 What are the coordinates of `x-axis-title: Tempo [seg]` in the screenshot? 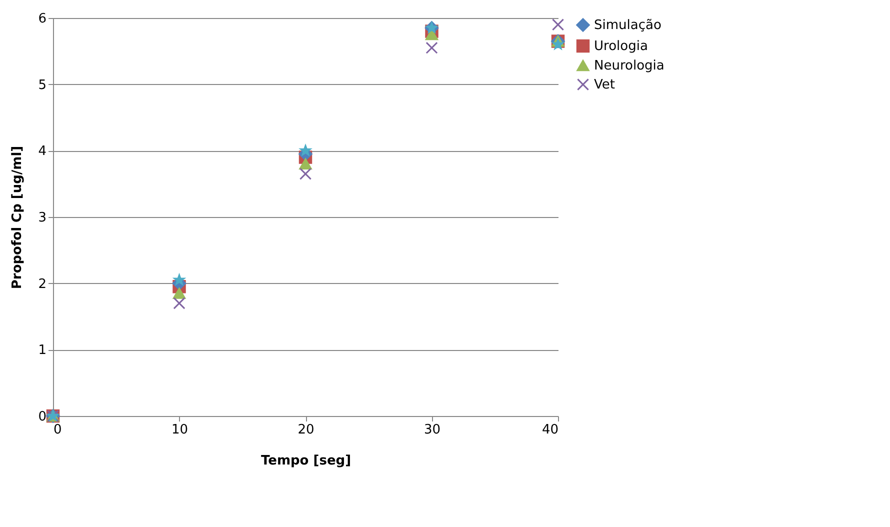 It's located at (306, 461).